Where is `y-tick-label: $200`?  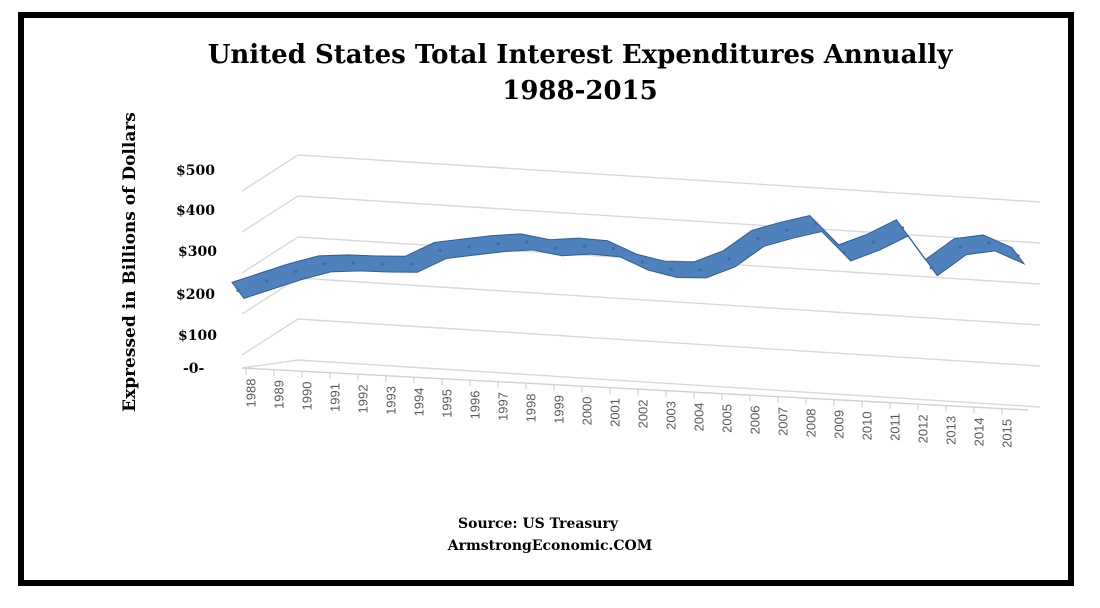
y-tick-label: $200 is located at coordinates (195, 295).